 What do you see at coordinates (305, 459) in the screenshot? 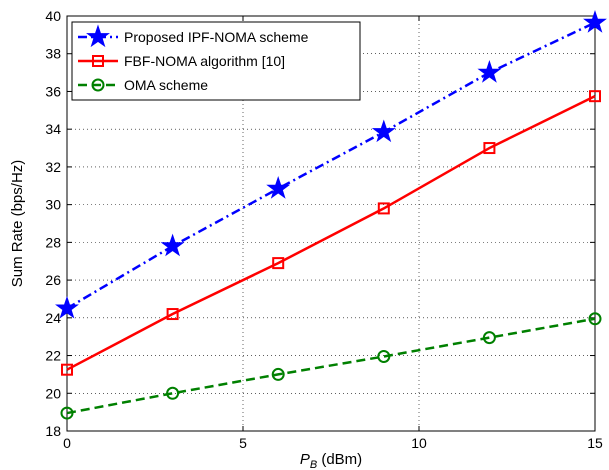
I see `x-axis-label-main: P` at bounding box center [305, 459].